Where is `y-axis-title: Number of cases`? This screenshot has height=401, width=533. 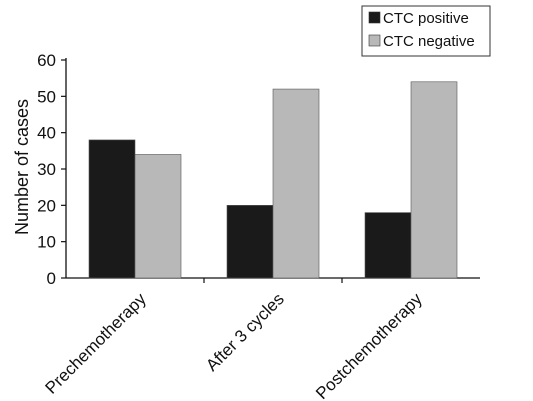 y-axis-title: Number of cases is located at coordinates (22, 167).